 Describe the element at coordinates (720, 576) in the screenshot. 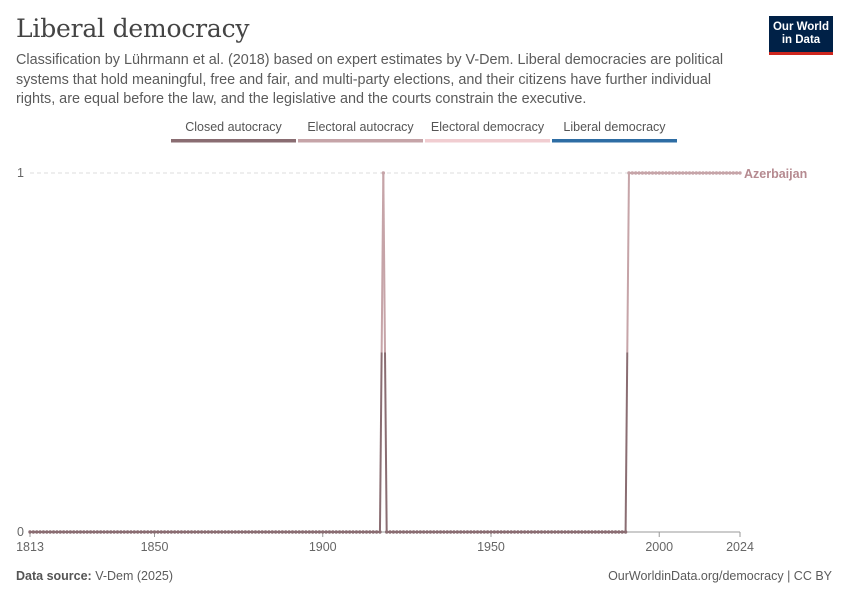

I see `footer-credit: OurWorldinData.org/democracy | CC BY` at that location.